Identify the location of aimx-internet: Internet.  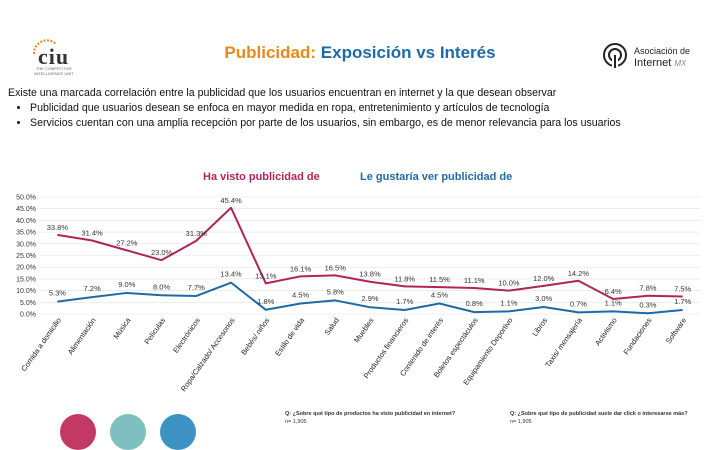
(653, 63).